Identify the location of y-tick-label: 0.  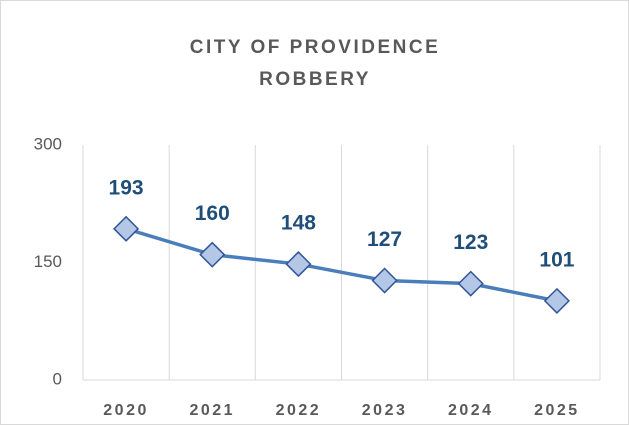
(57, 378).